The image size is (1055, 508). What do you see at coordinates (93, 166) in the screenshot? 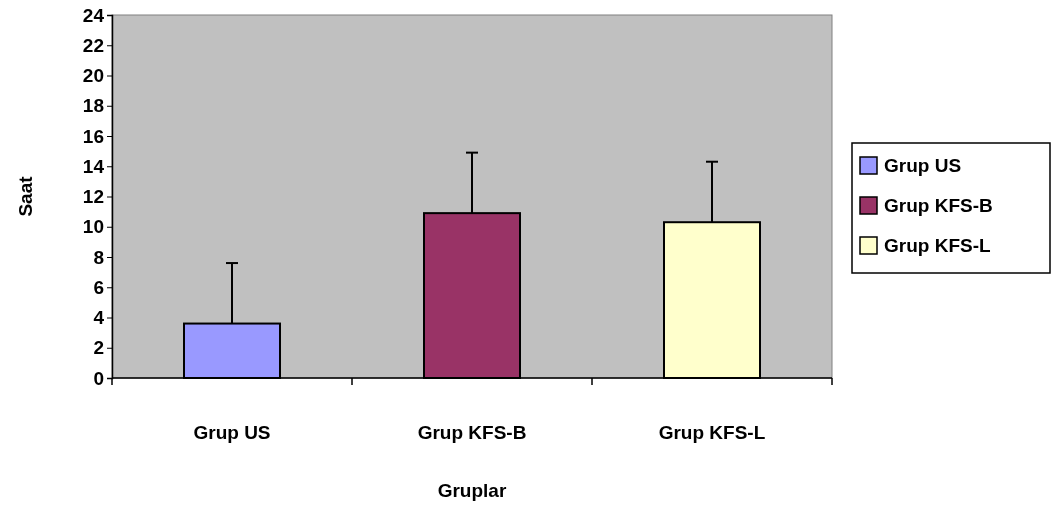
I see `y-tick-label: 14` at bounding box center [93, 166].